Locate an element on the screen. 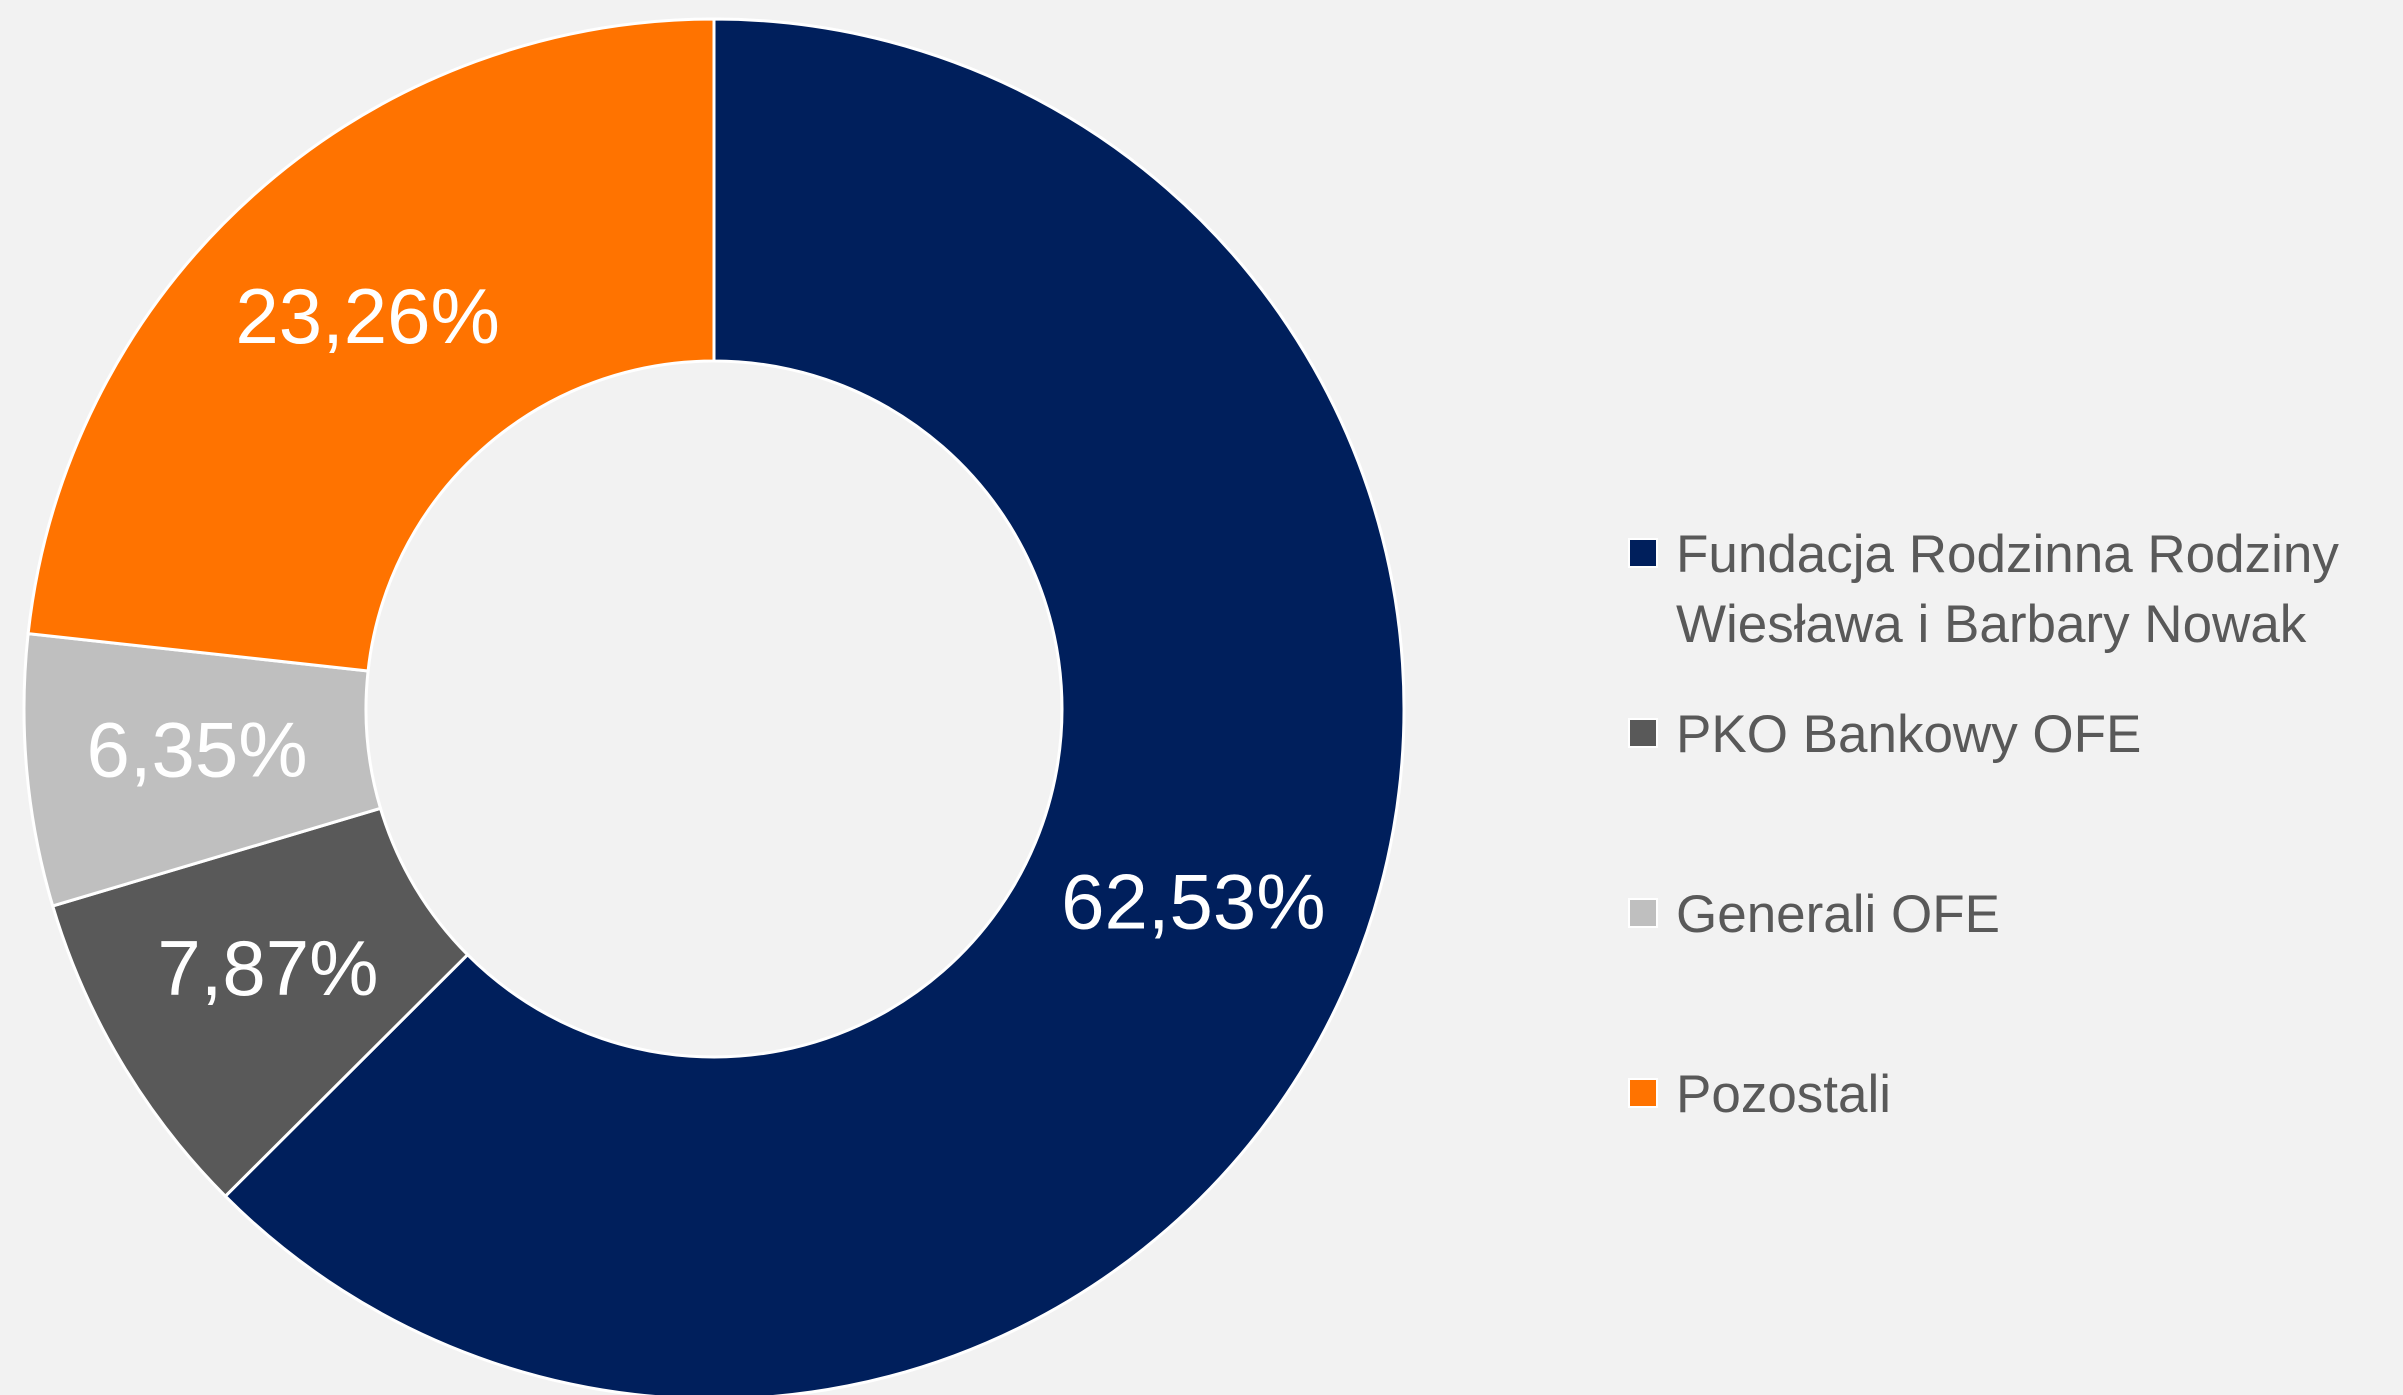 The image size is (2403, 1395). data-label: 7,87% is located at coordinates (267, 968).